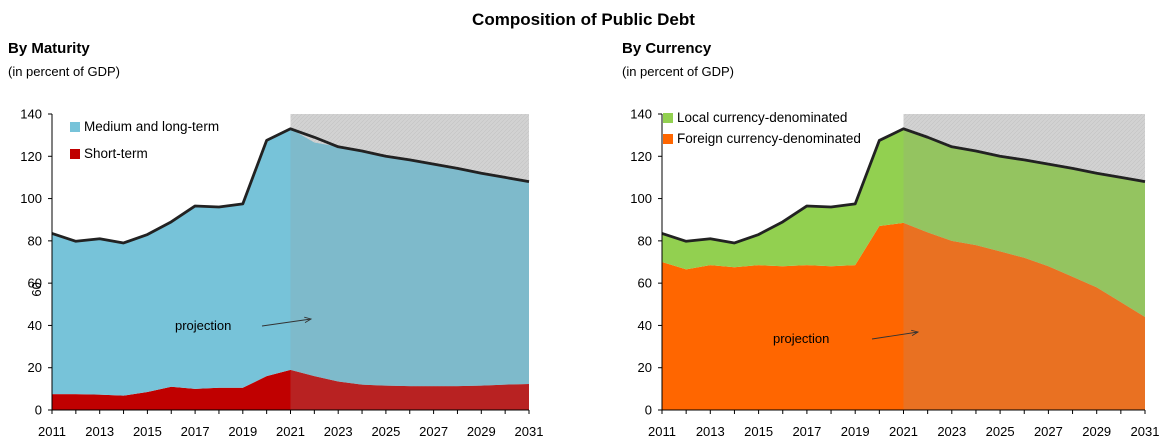 The width and height of the screenshot is (1167, 443). What do you see at coordinates (762, 117) in the screenshot?
I see `legend-label: Local currency-denominated` at bounding box center [762, 117].